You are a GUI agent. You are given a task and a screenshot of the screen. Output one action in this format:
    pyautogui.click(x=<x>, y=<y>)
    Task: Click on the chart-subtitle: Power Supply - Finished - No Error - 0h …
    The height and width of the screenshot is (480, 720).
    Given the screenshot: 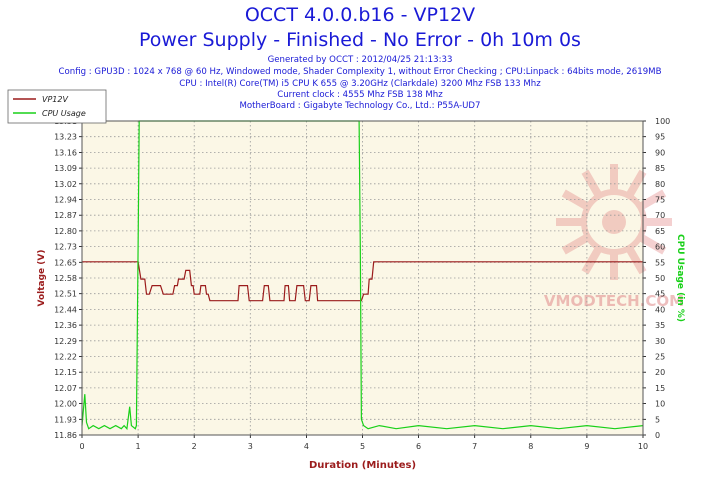 What is the action you would take?
    pyautogui.click(x=360, y=40)
    